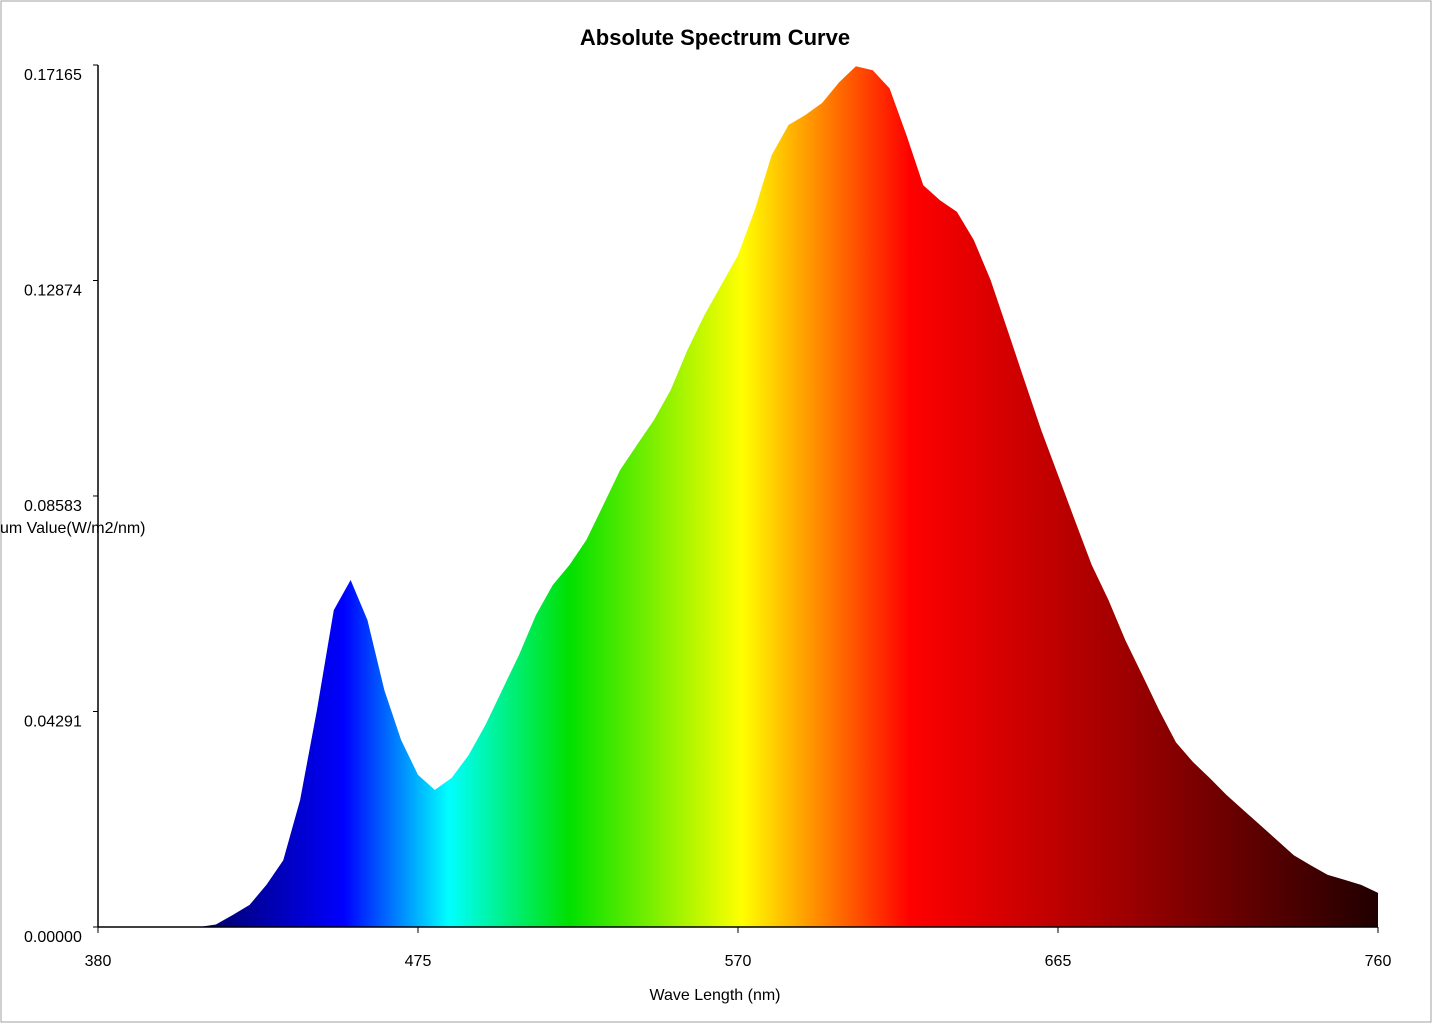 The width and height of the screenshot is (1432, 1024). Describe the element at coordinates (1058, 961) in the screenshot. I see `x-tick-label: 665` at that location.